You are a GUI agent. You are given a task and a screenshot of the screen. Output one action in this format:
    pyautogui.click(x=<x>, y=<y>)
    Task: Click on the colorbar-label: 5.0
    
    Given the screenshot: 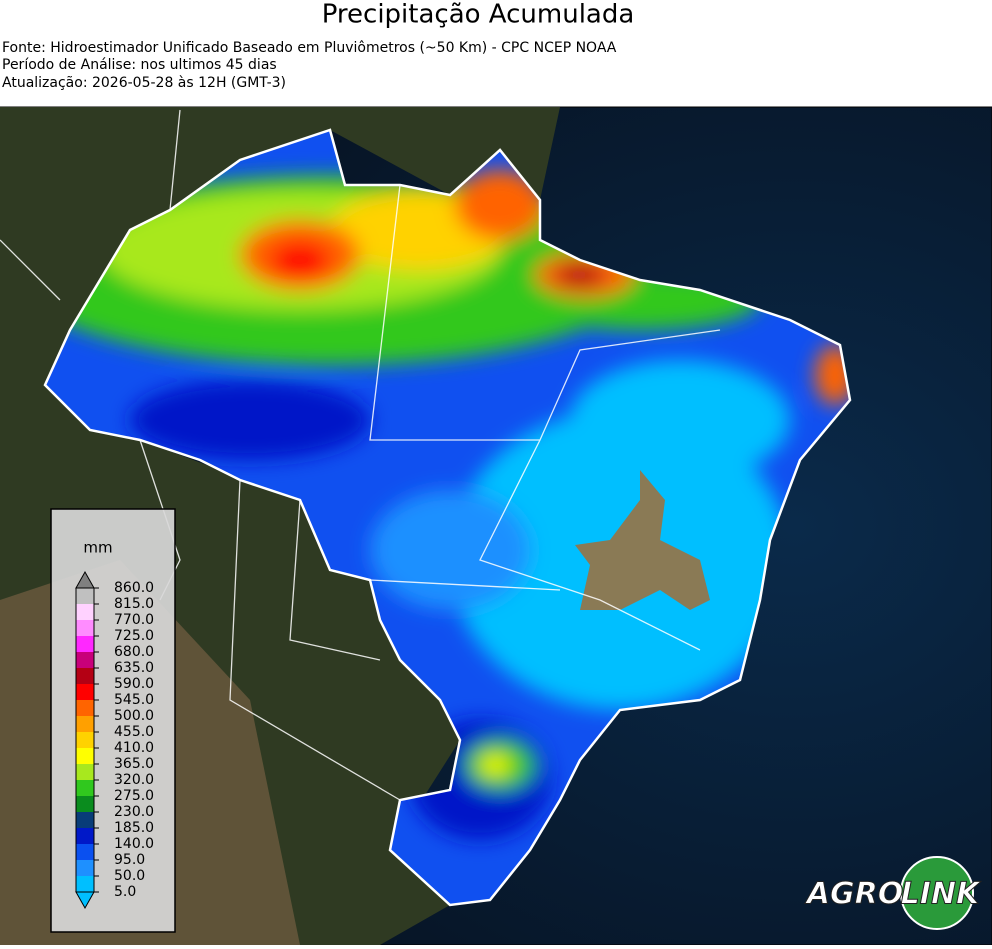 What is the action you would take?
    pyautogui.click(x=125, y=892)
    